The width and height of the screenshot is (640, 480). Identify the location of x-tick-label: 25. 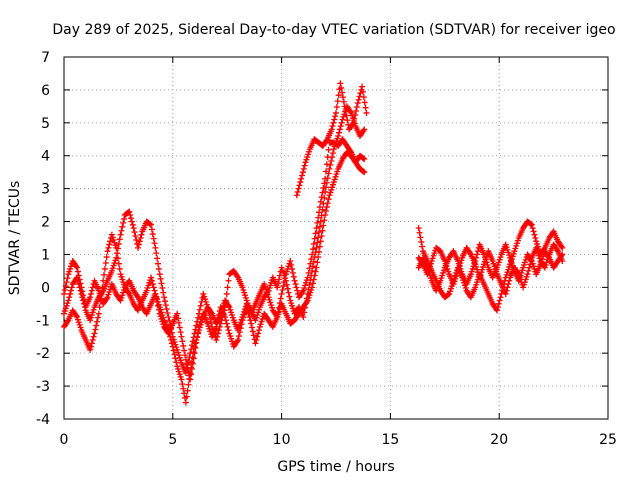
(608, 440).